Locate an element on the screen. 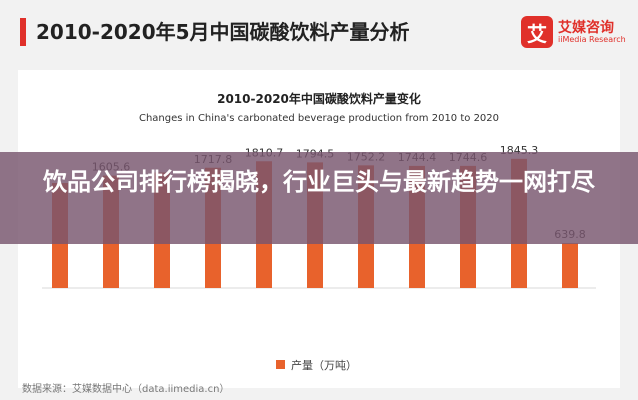 The height and width of the screenshot is (400, 638). page-title: 2010-2020年5月中国碳酸饮料产量分析 is located at coordinates (223, 32).